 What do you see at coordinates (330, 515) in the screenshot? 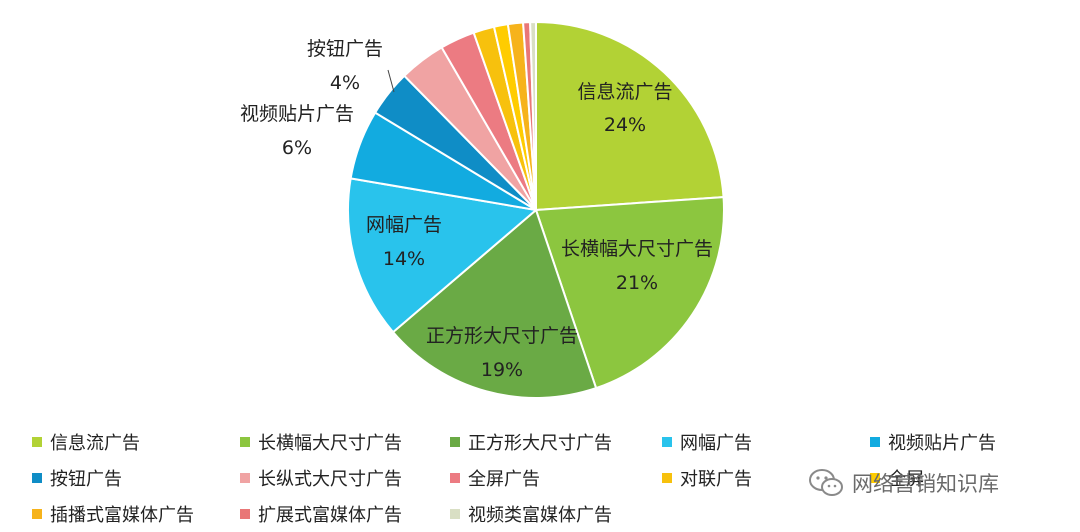
I see `legend-label: 扩展式富媒体广告` at bounding box center [330, 515].